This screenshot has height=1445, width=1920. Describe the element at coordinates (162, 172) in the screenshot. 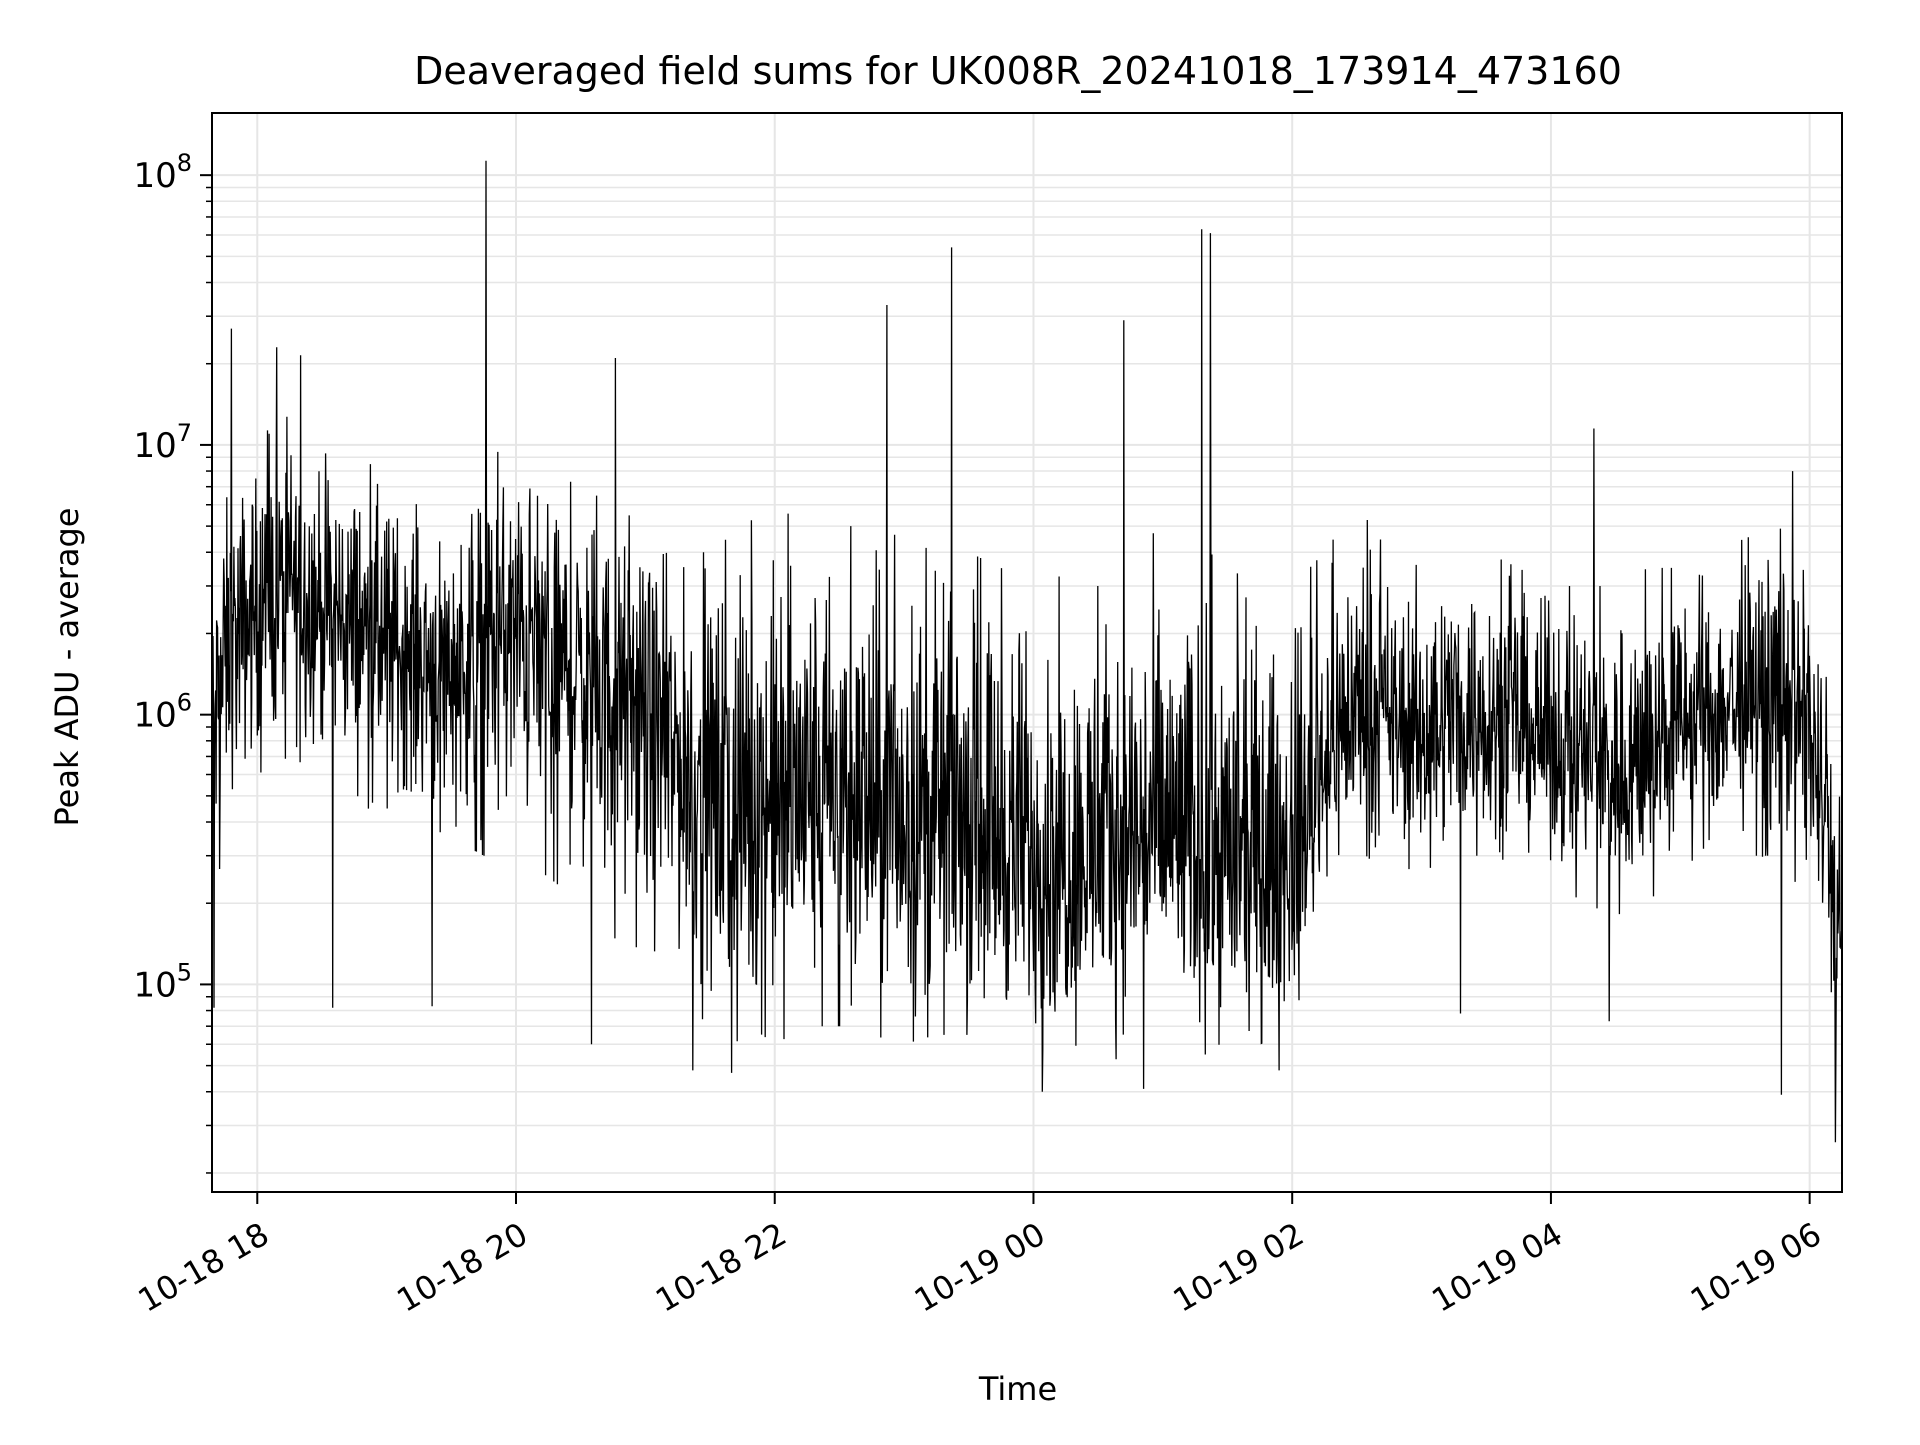

I see `y-tick-label: 10⁸` at that location.